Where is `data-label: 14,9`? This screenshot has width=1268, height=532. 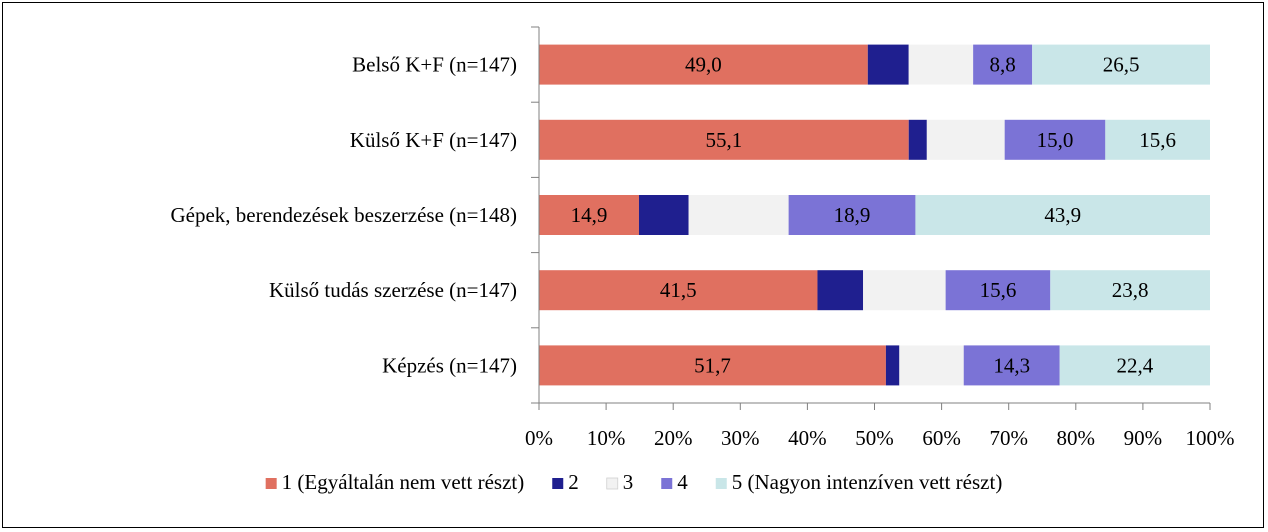
data-label: 14,9 is located at coordinates (589, 215).